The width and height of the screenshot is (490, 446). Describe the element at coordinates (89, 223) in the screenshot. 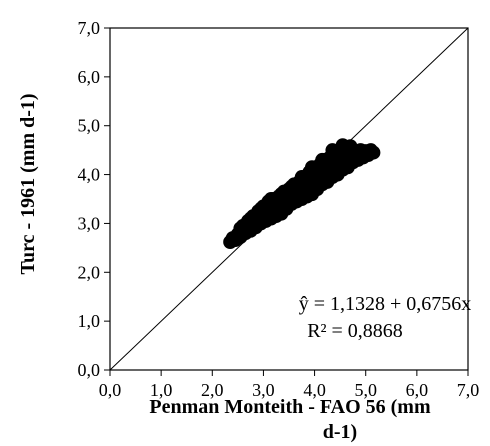

I see `y-tick-label: 3,0` at that location.